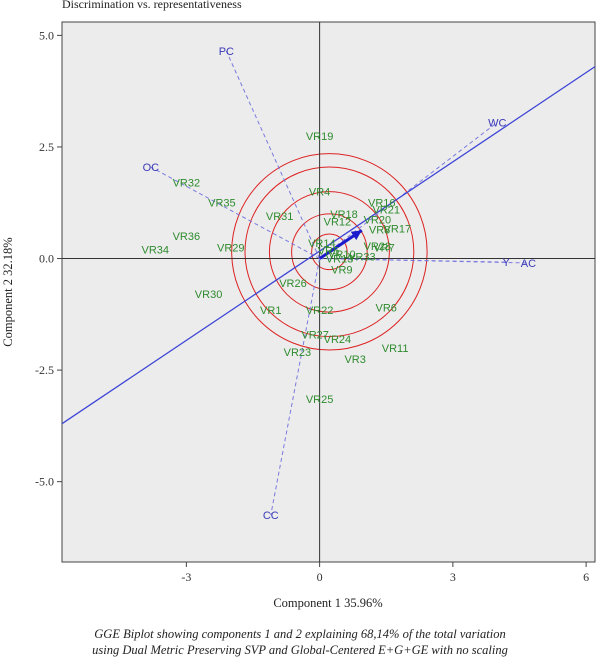 The image size is (600, 664). I want to click on y-axis-title: Component 2 32.18%, so click(8, 291).